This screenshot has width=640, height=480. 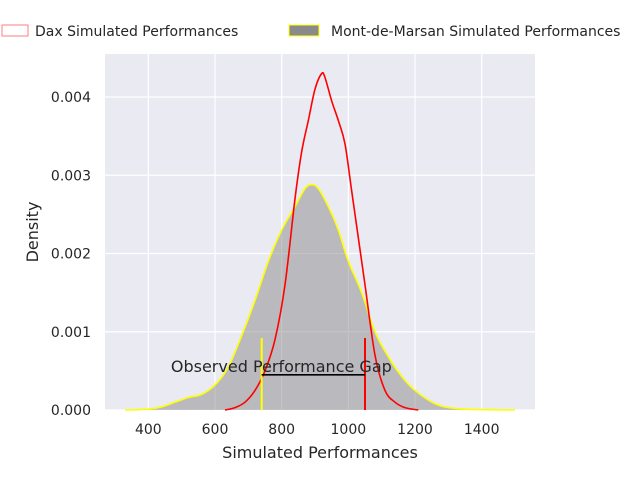 I want to click on x-tick-label: 800, so click(x=281, y=430).